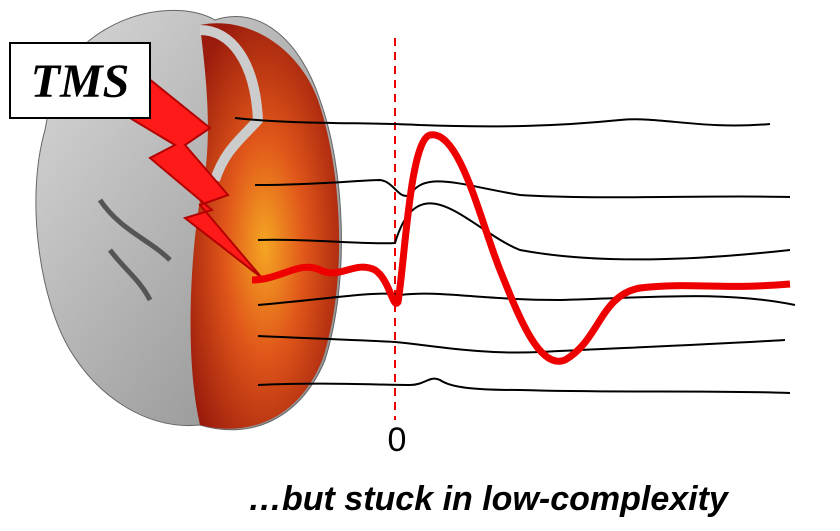 The height and width of the screenshot is (531, 840). I want to click on lightning-bolt, so click(190, 177).